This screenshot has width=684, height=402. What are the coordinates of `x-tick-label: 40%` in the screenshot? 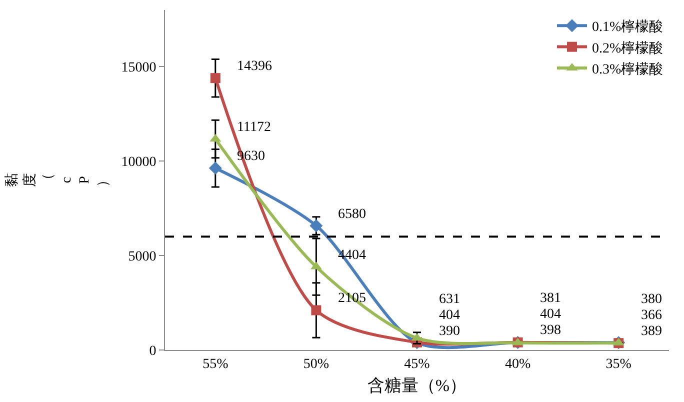 It's located at (517, 364).